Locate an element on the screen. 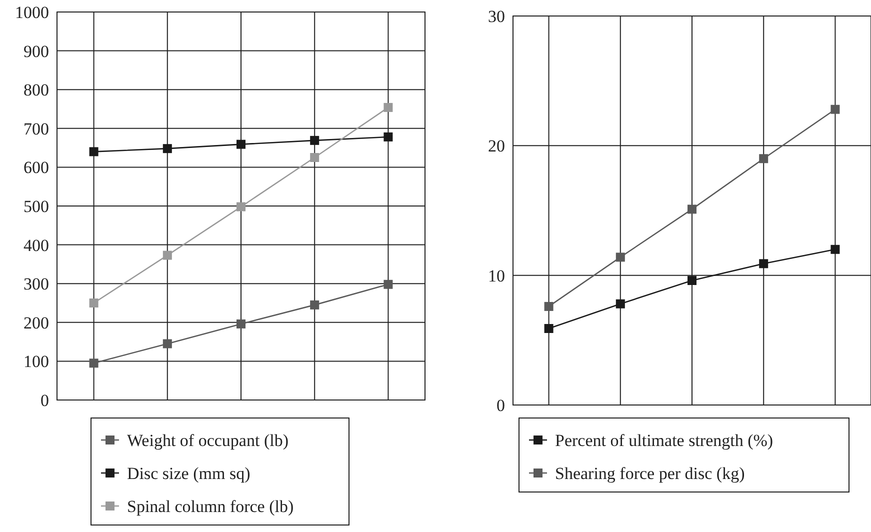 The width and height of the screenshot is (871, 532). y-tick-label: 500 is located at coordinates (36, 206).